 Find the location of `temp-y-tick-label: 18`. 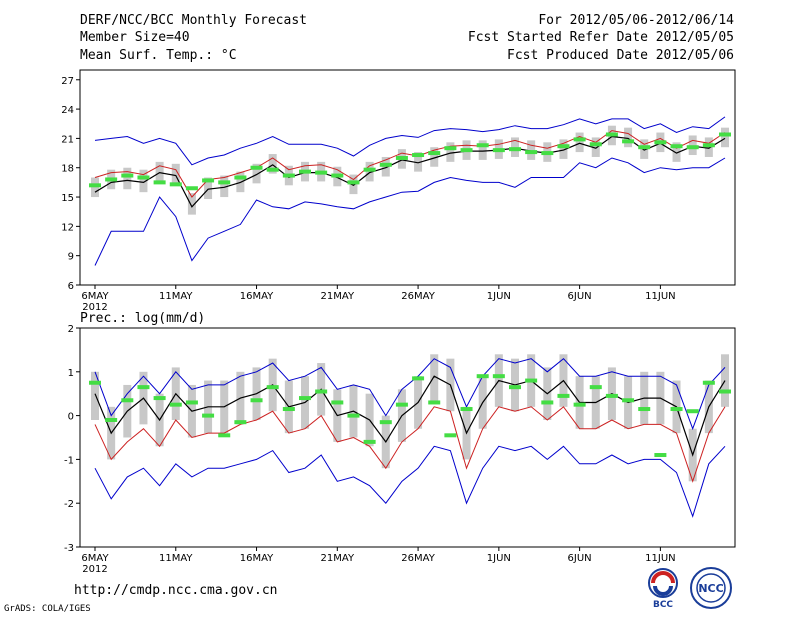

temp-y-tick-label: 18 is located at coordinates (67, 169).